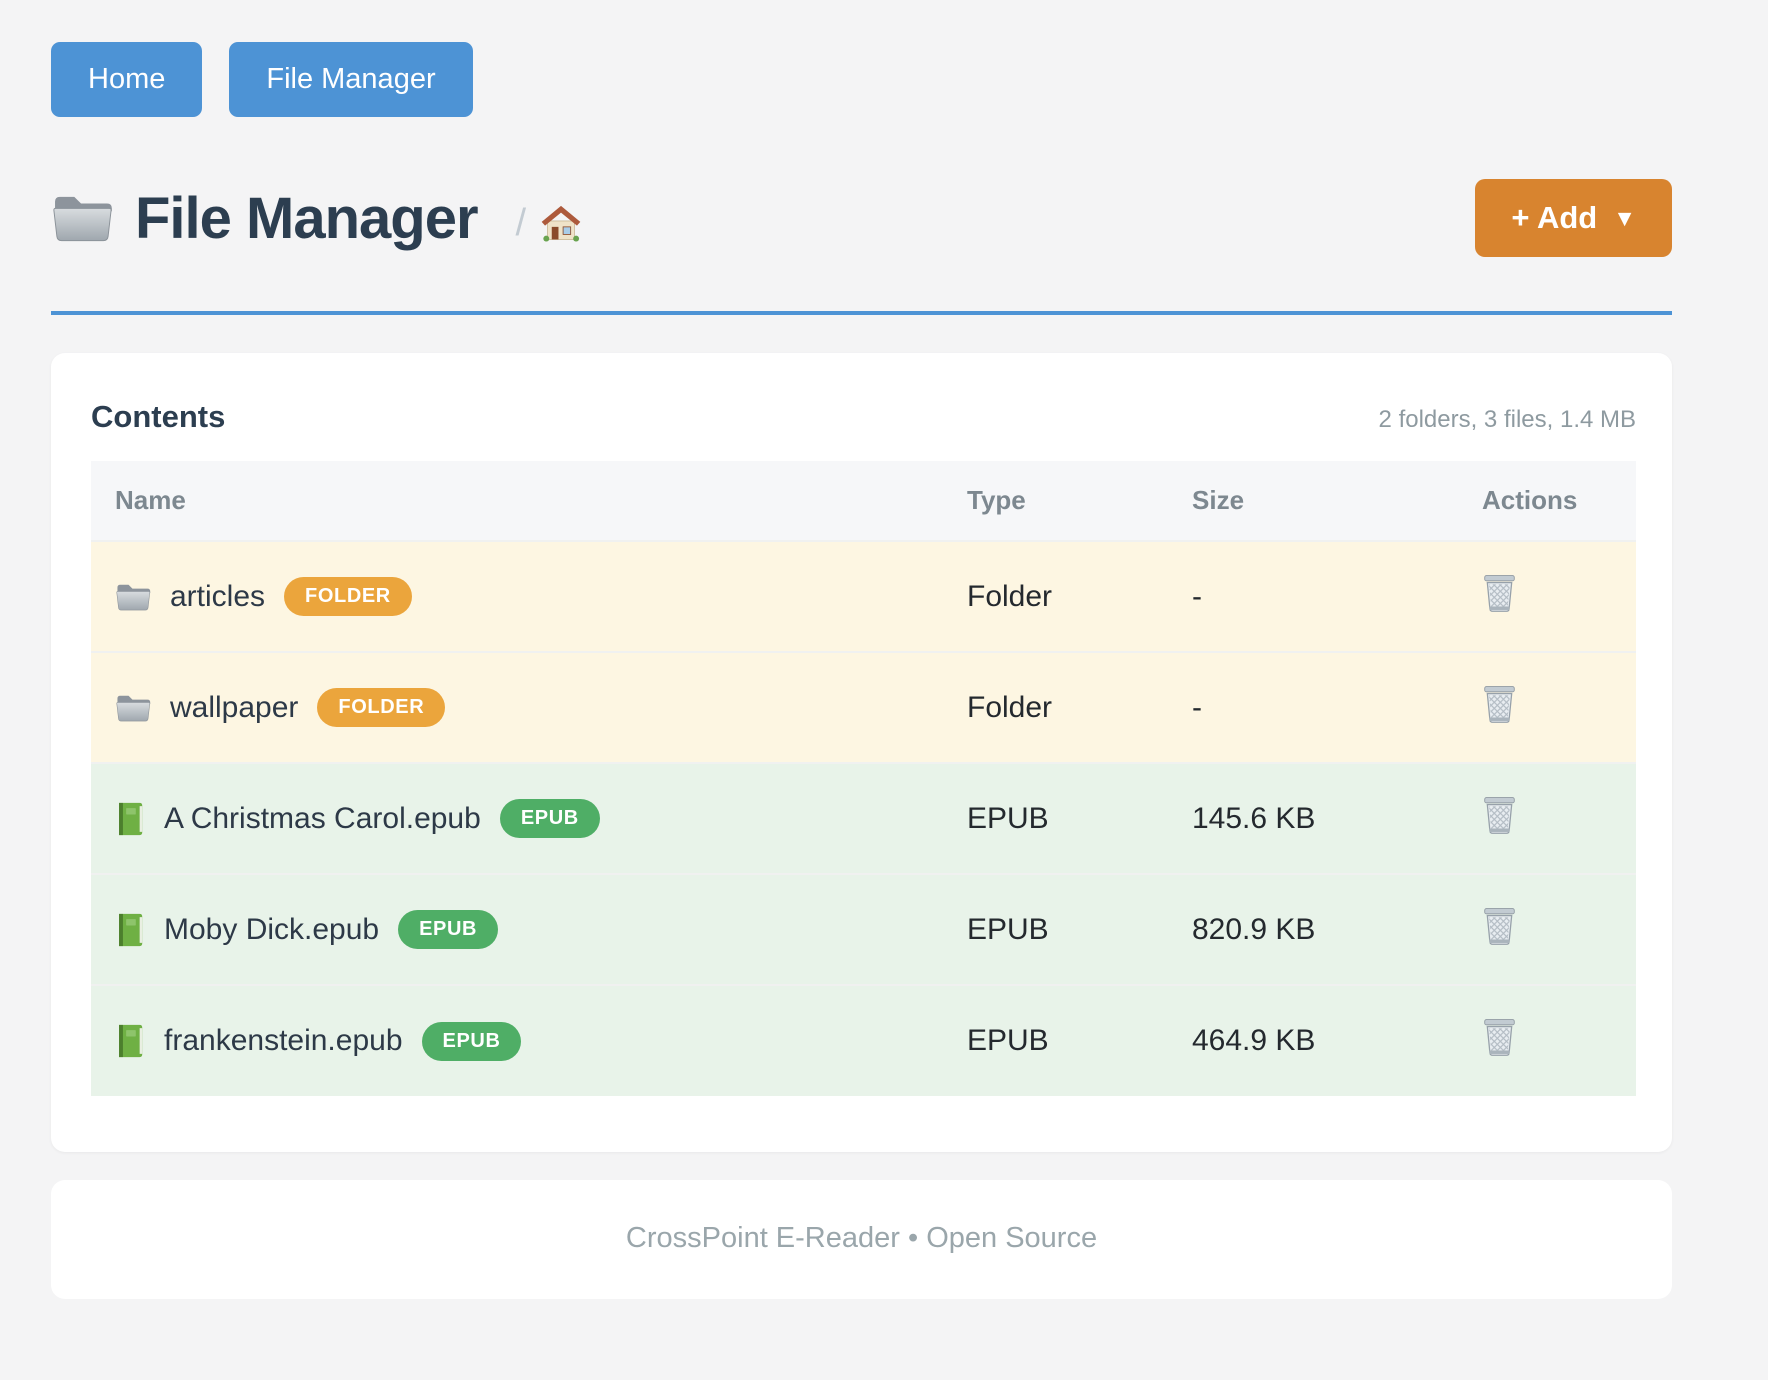 The image size is (1768, 1380). What do you see at coordinates (861, 218) in the screenshot?
I see `page-header: File Manager / + Add ▼` at bounding box center [861, 218].